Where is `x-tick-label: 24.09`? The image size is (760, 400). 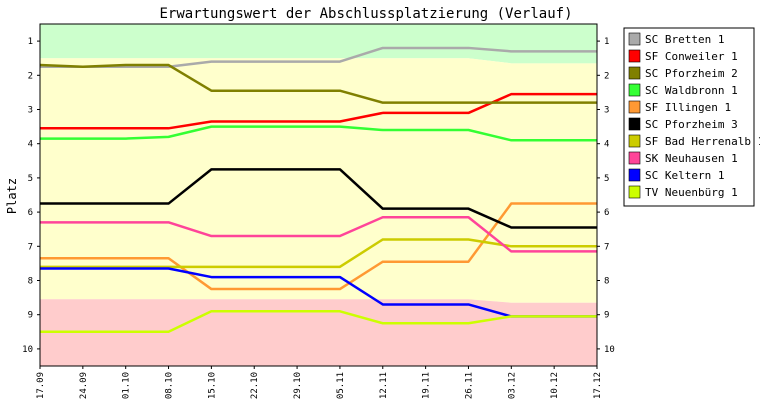 x-tick-label: 24.09 is located at coordinates (84, 385).